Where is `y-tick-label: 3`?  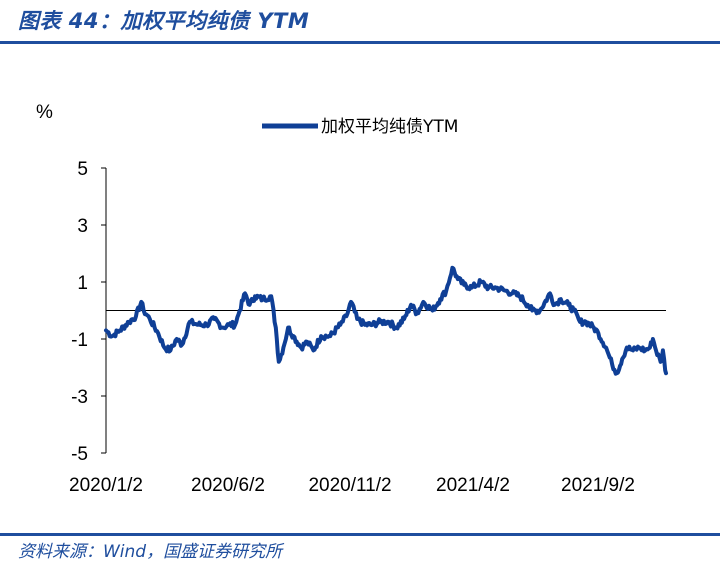
y-tick-label: 3 is located at coordinates (82, 226).